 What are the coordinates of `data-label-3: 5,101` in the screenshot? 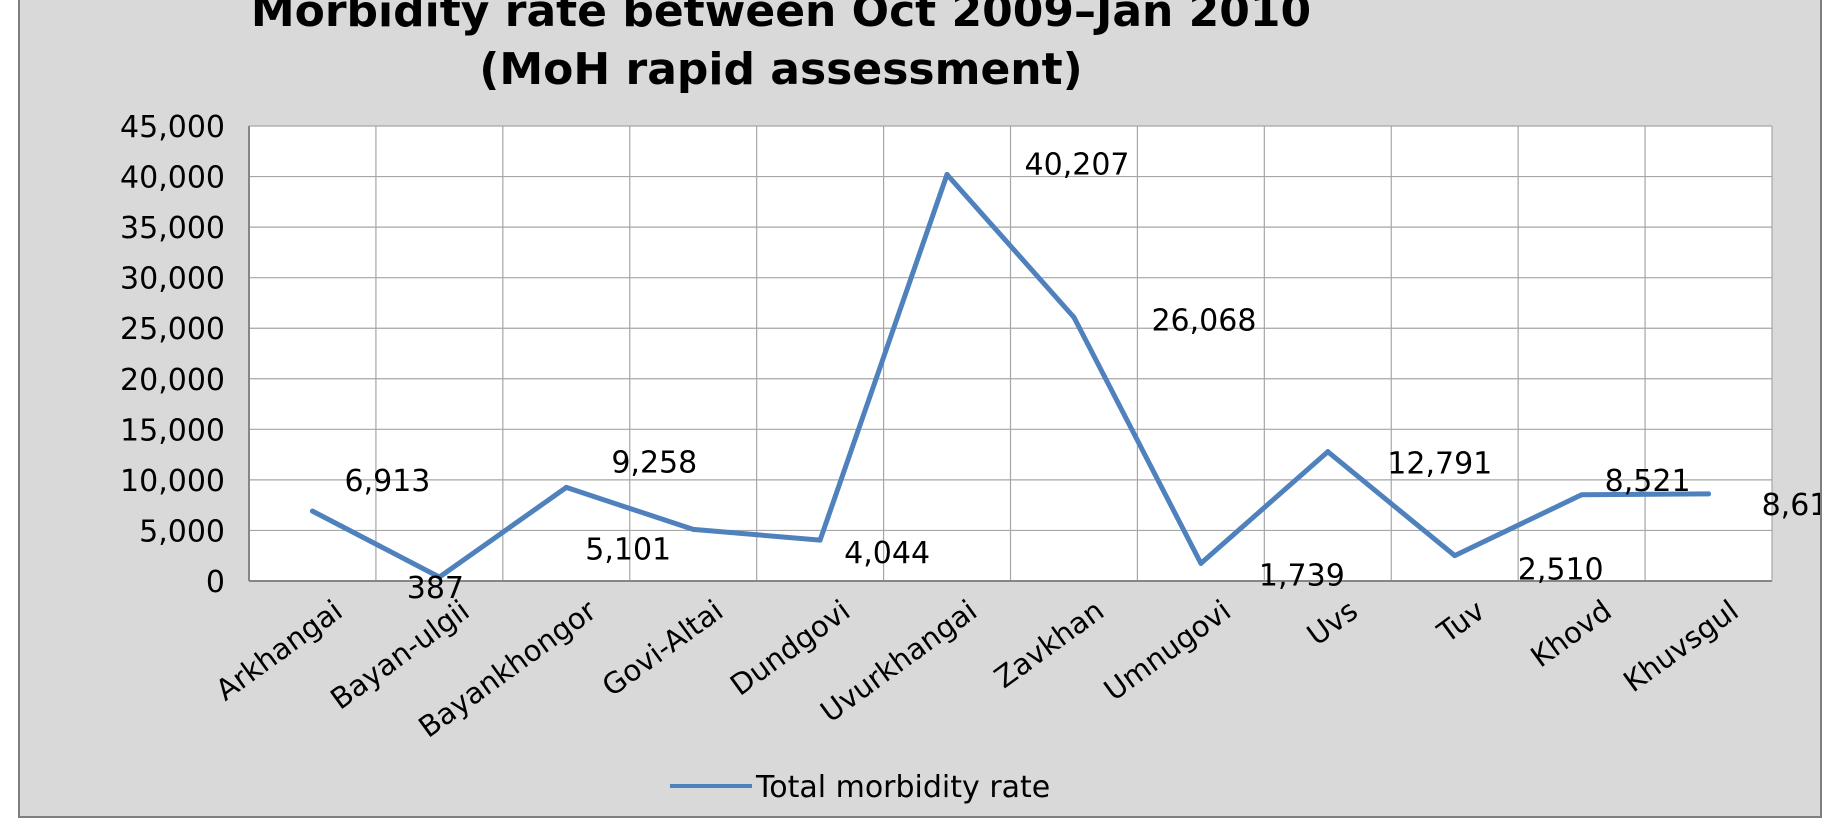 It's located at (628, 549).